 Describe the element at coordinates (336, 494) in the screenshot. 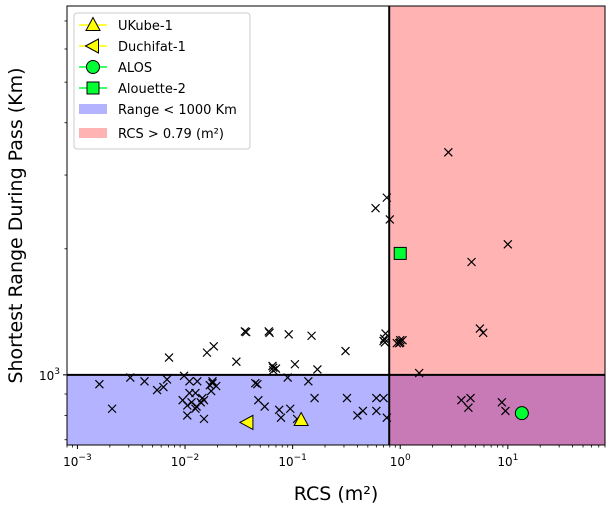

I see `x-axis-label: RCS (m²)` at that location.